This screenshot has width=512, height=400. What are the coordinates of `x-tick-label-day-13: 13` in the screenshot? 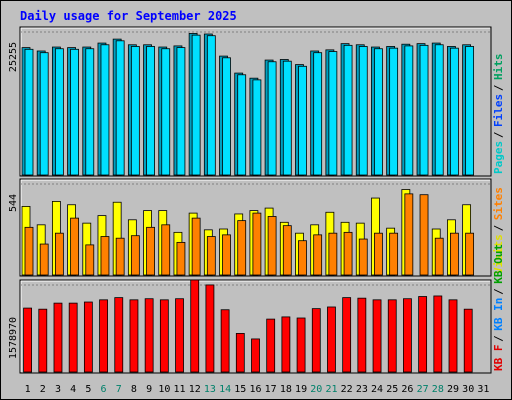 It's located at (210, 389).